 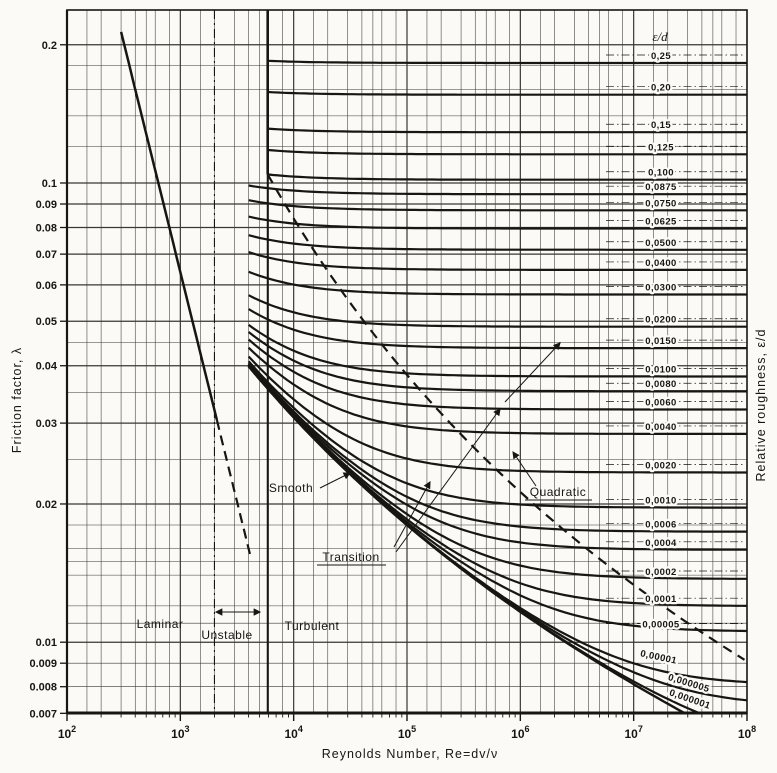 I want to click on y-tick-label-0.009: 0.009, so click(x=43, y=664).